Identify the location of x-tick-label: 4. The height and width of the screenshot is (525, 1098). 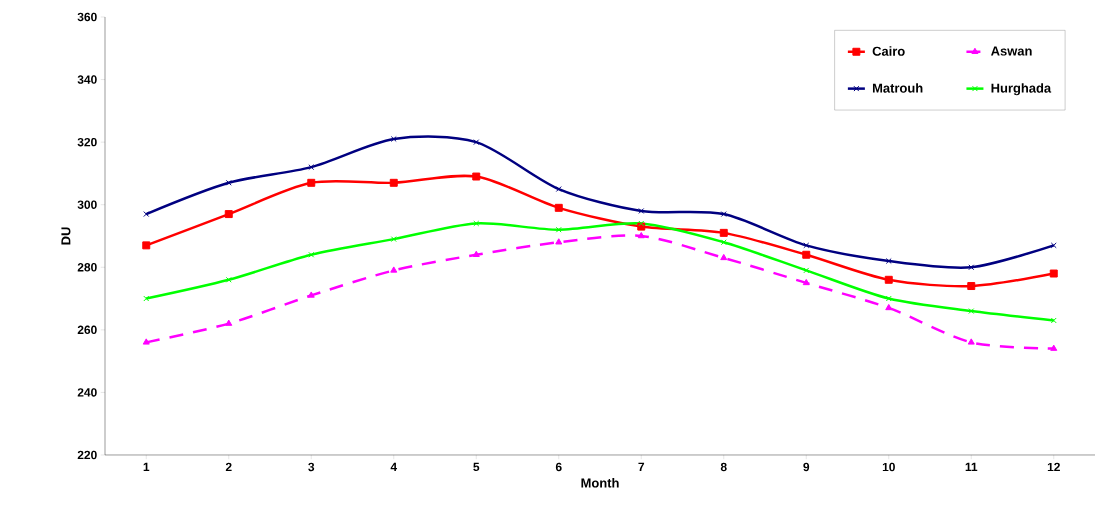
(394, 466).